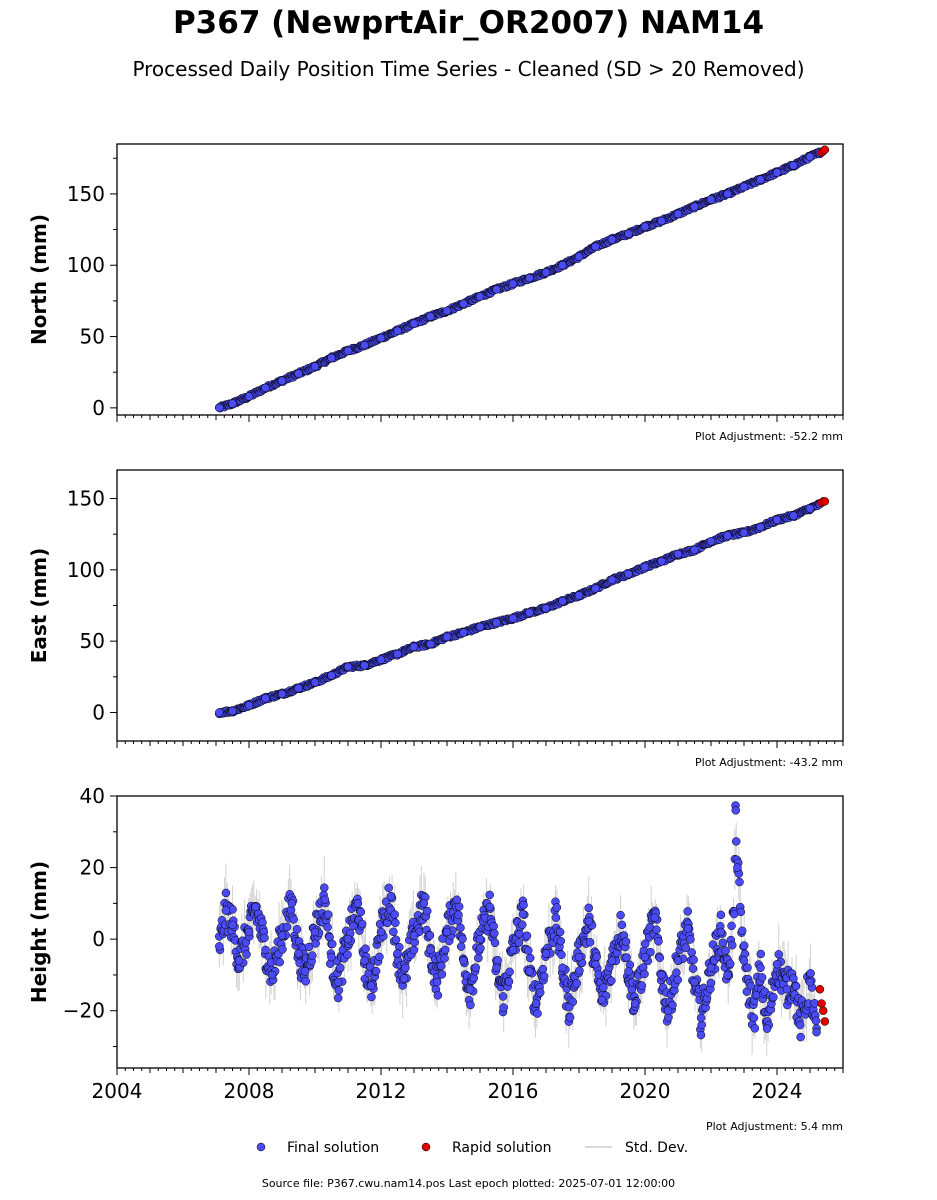  What do you see at coordinates (769, 436) in the screenshot?
I see `plot-adjustment-label: Plot Adjustment: -52.2 mm` at bounding box center [769, 436].